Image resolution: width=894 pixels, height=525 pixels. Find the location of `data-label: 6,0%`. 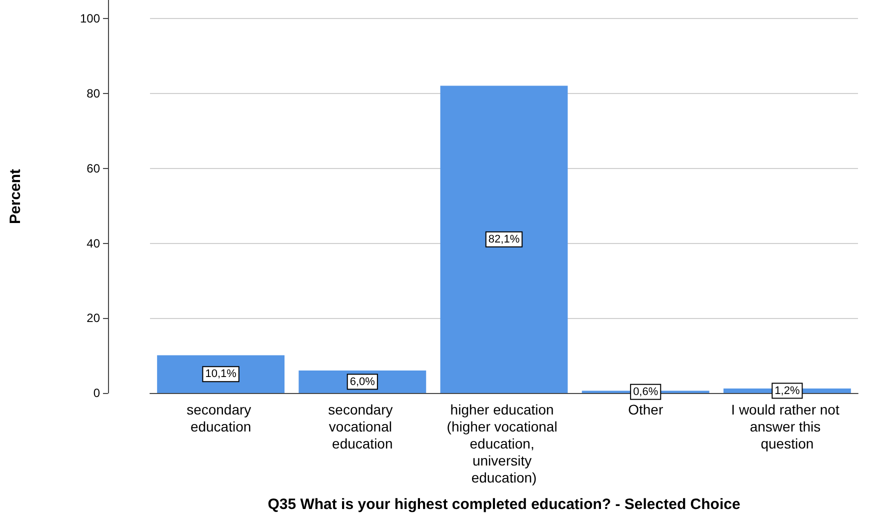

data-label: 6,0% is located at coordinates (363, 382).